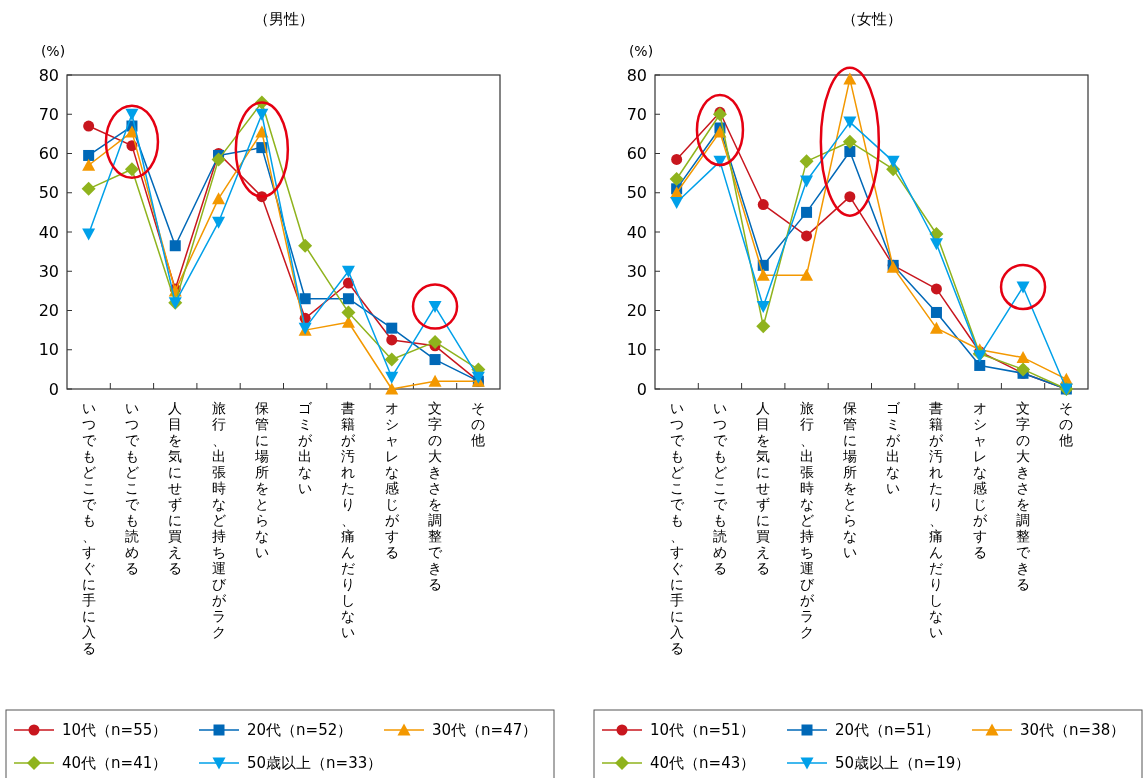 The height and width of the screenshot is (778, 1144). What do you see at coordinates (283, 19) in the screenshot?
I see `chart-title: （男性）` at bounding box center [283, 19].